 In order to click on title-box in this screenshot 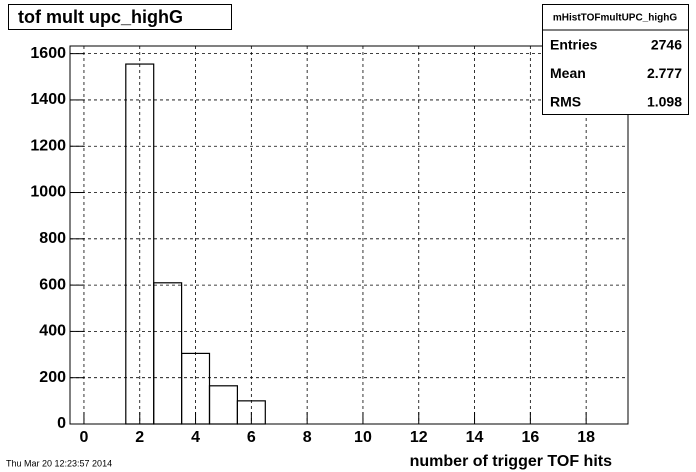, I will do `click(120, 17)`.